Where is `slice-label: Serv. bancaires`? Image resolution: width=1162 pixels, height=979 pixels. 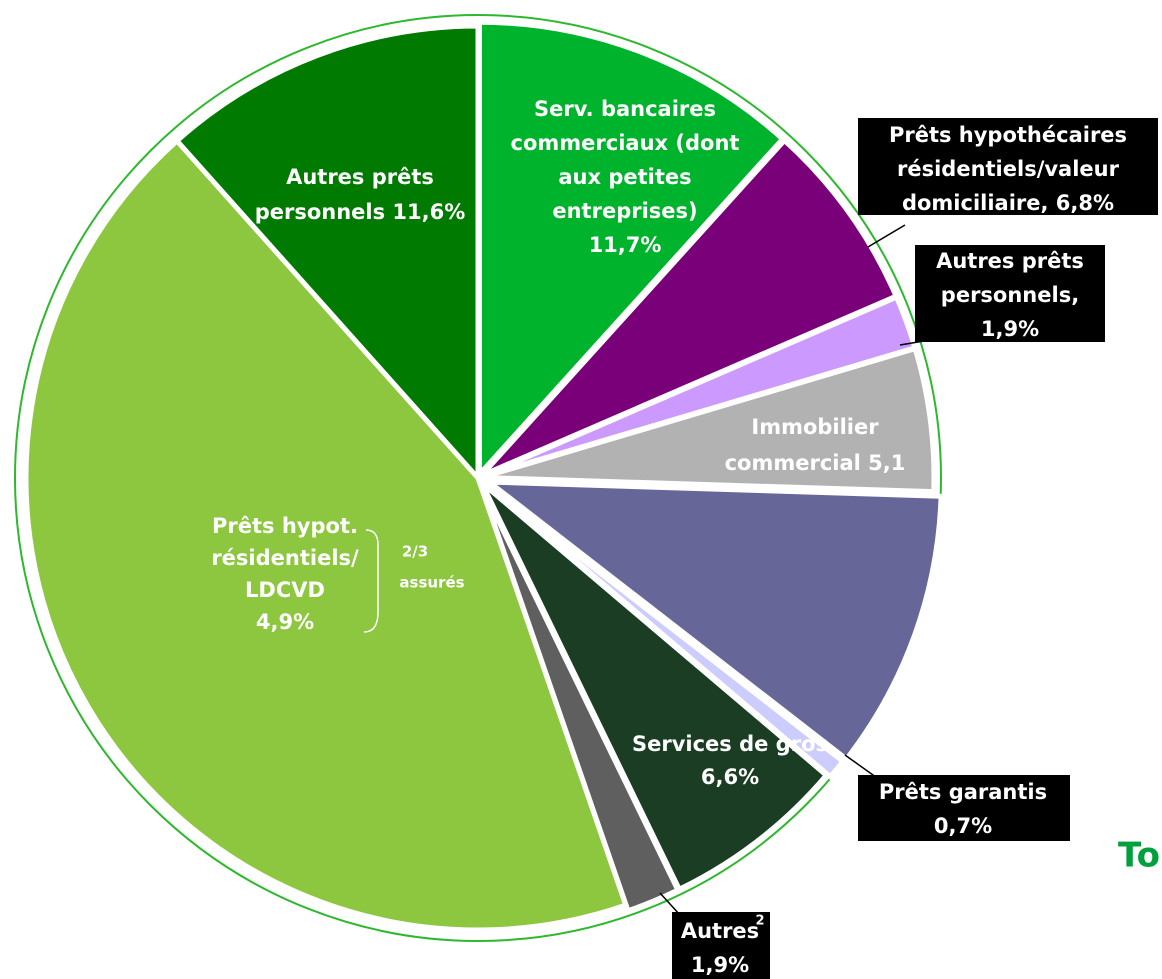 slice-label: Serv. bancaires is located at coordinates (625, 109).